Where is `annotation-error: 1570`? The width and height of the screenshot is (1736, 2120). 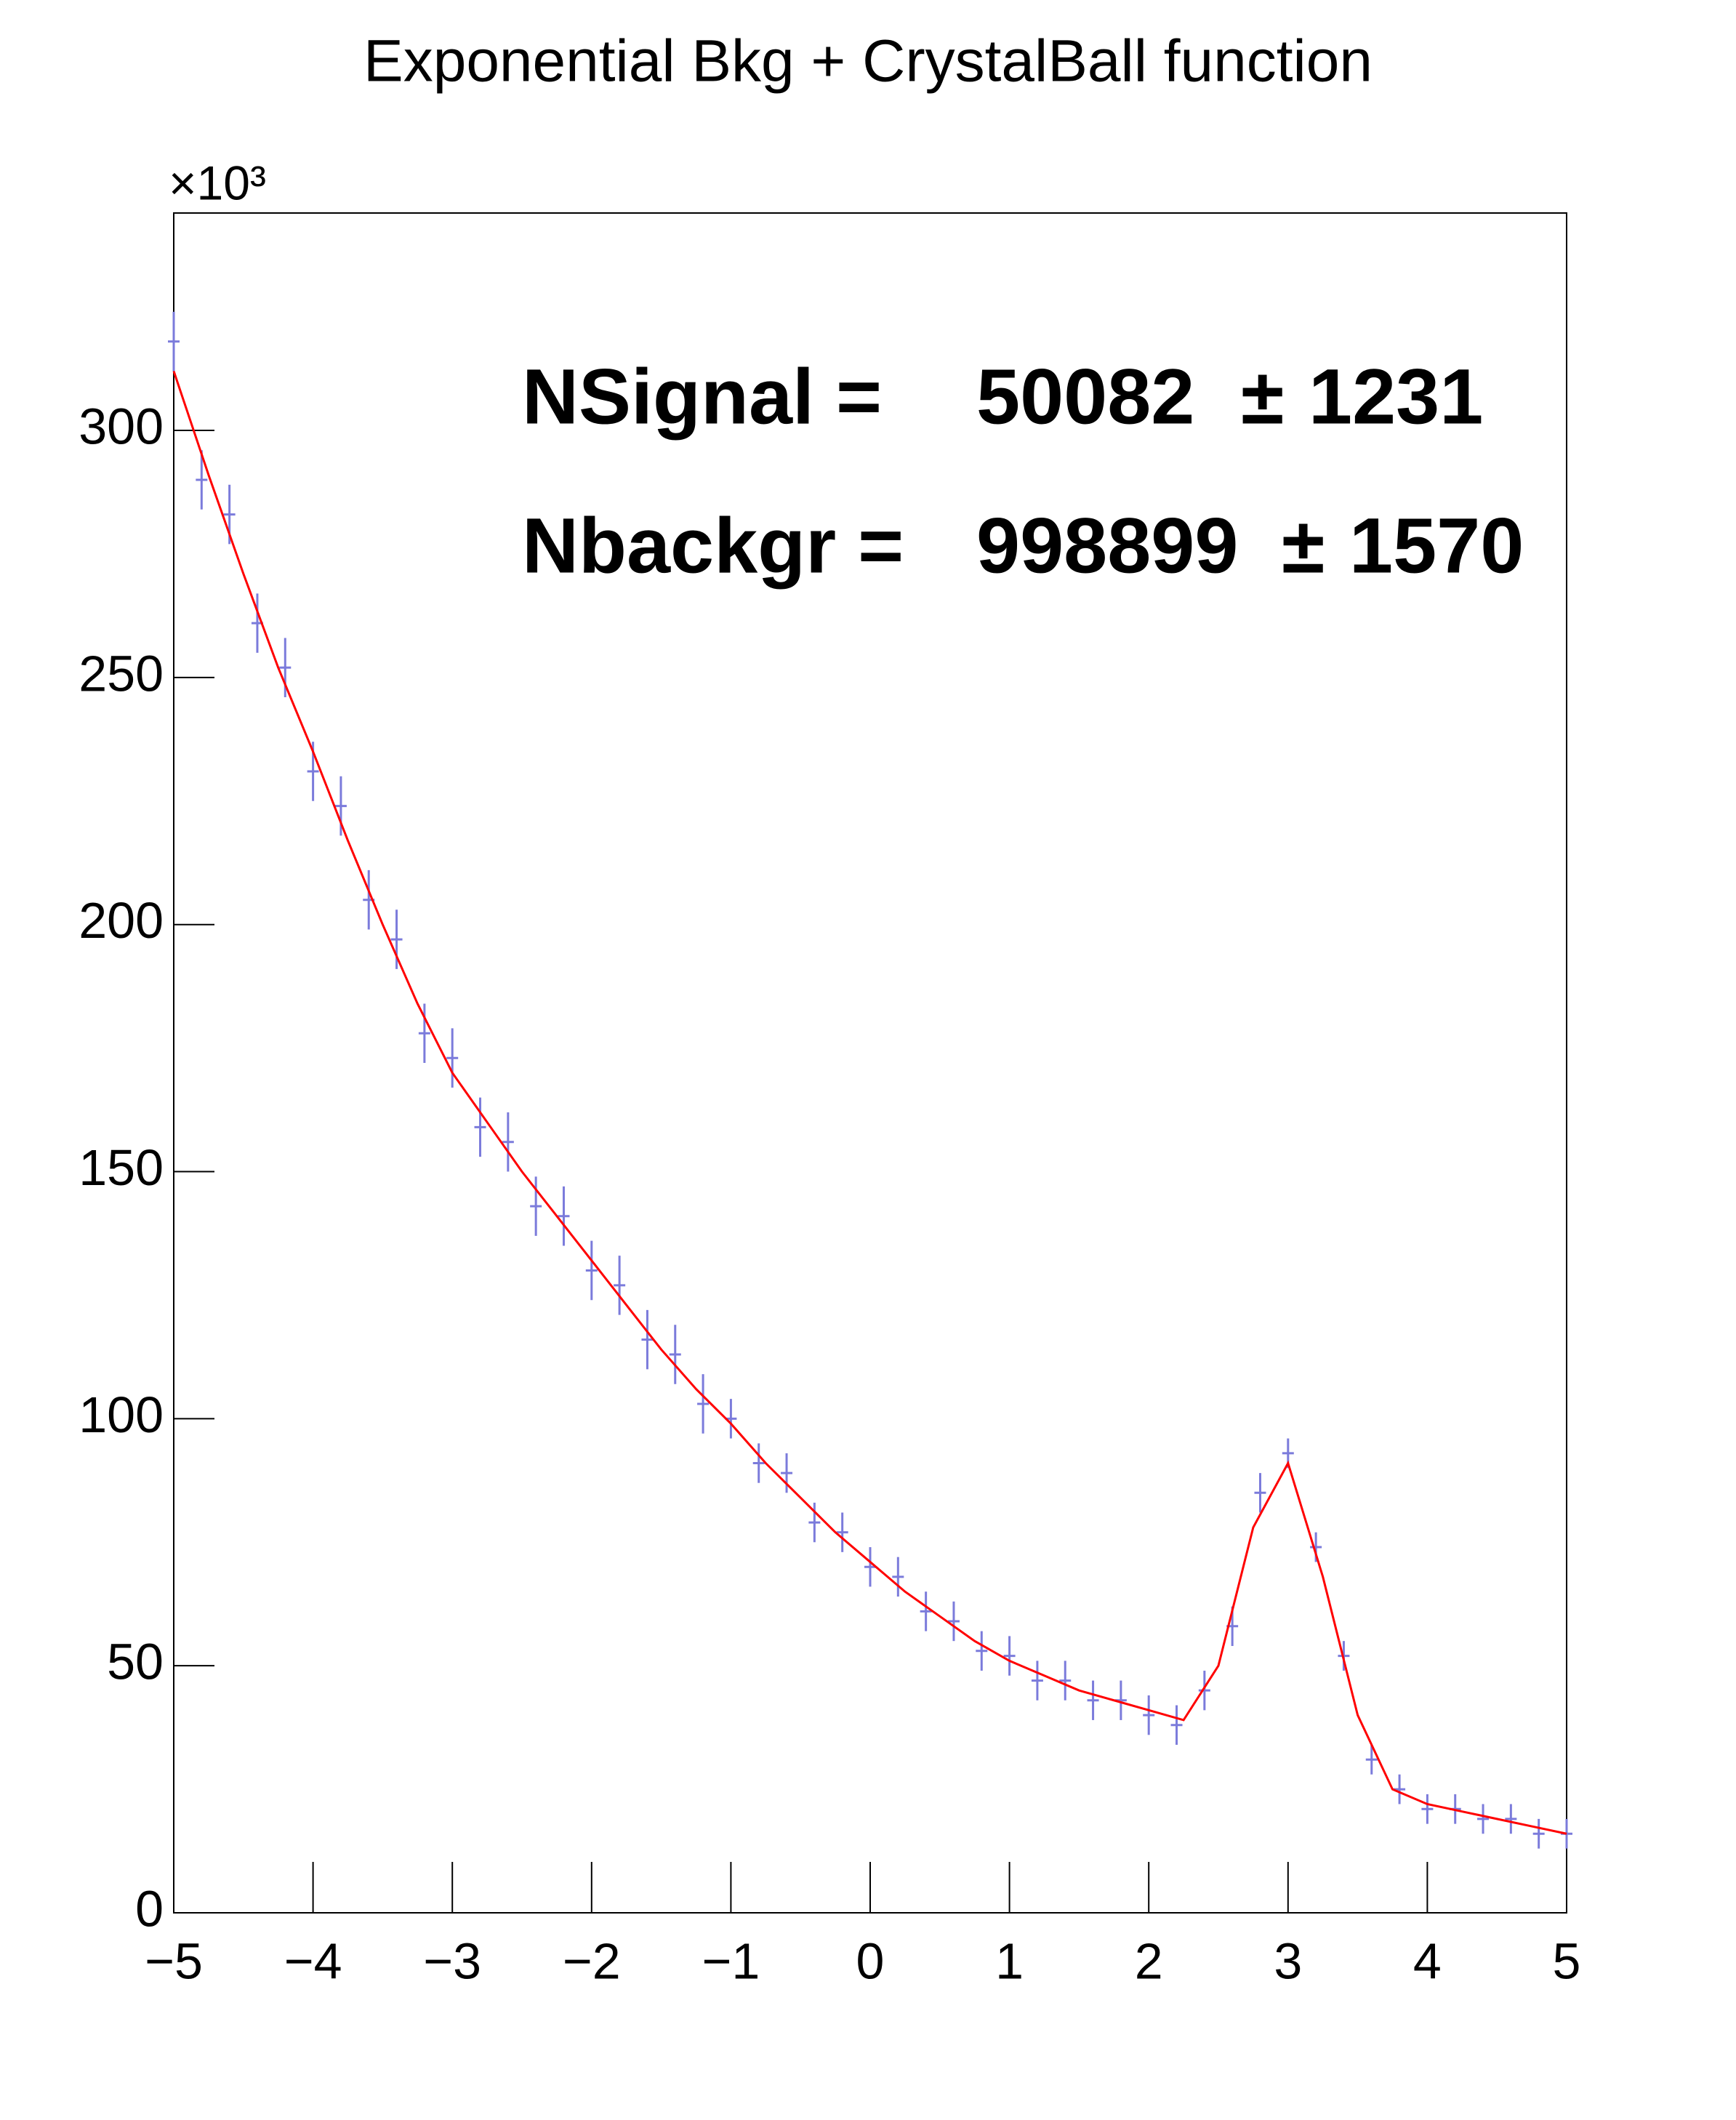 annotation-error: 1570 is located at coordinates (1436, 546).